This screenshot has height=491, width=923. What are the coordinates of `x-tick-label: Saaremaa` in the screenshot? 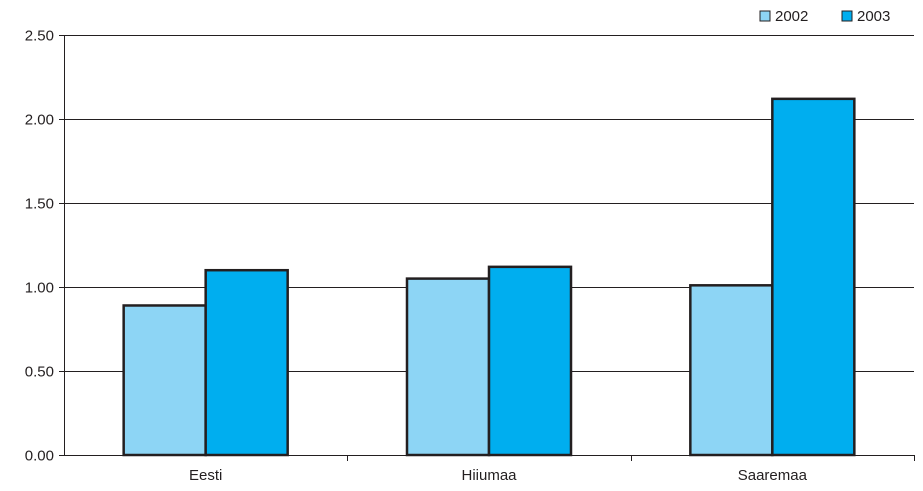 It's located at (773, 475).